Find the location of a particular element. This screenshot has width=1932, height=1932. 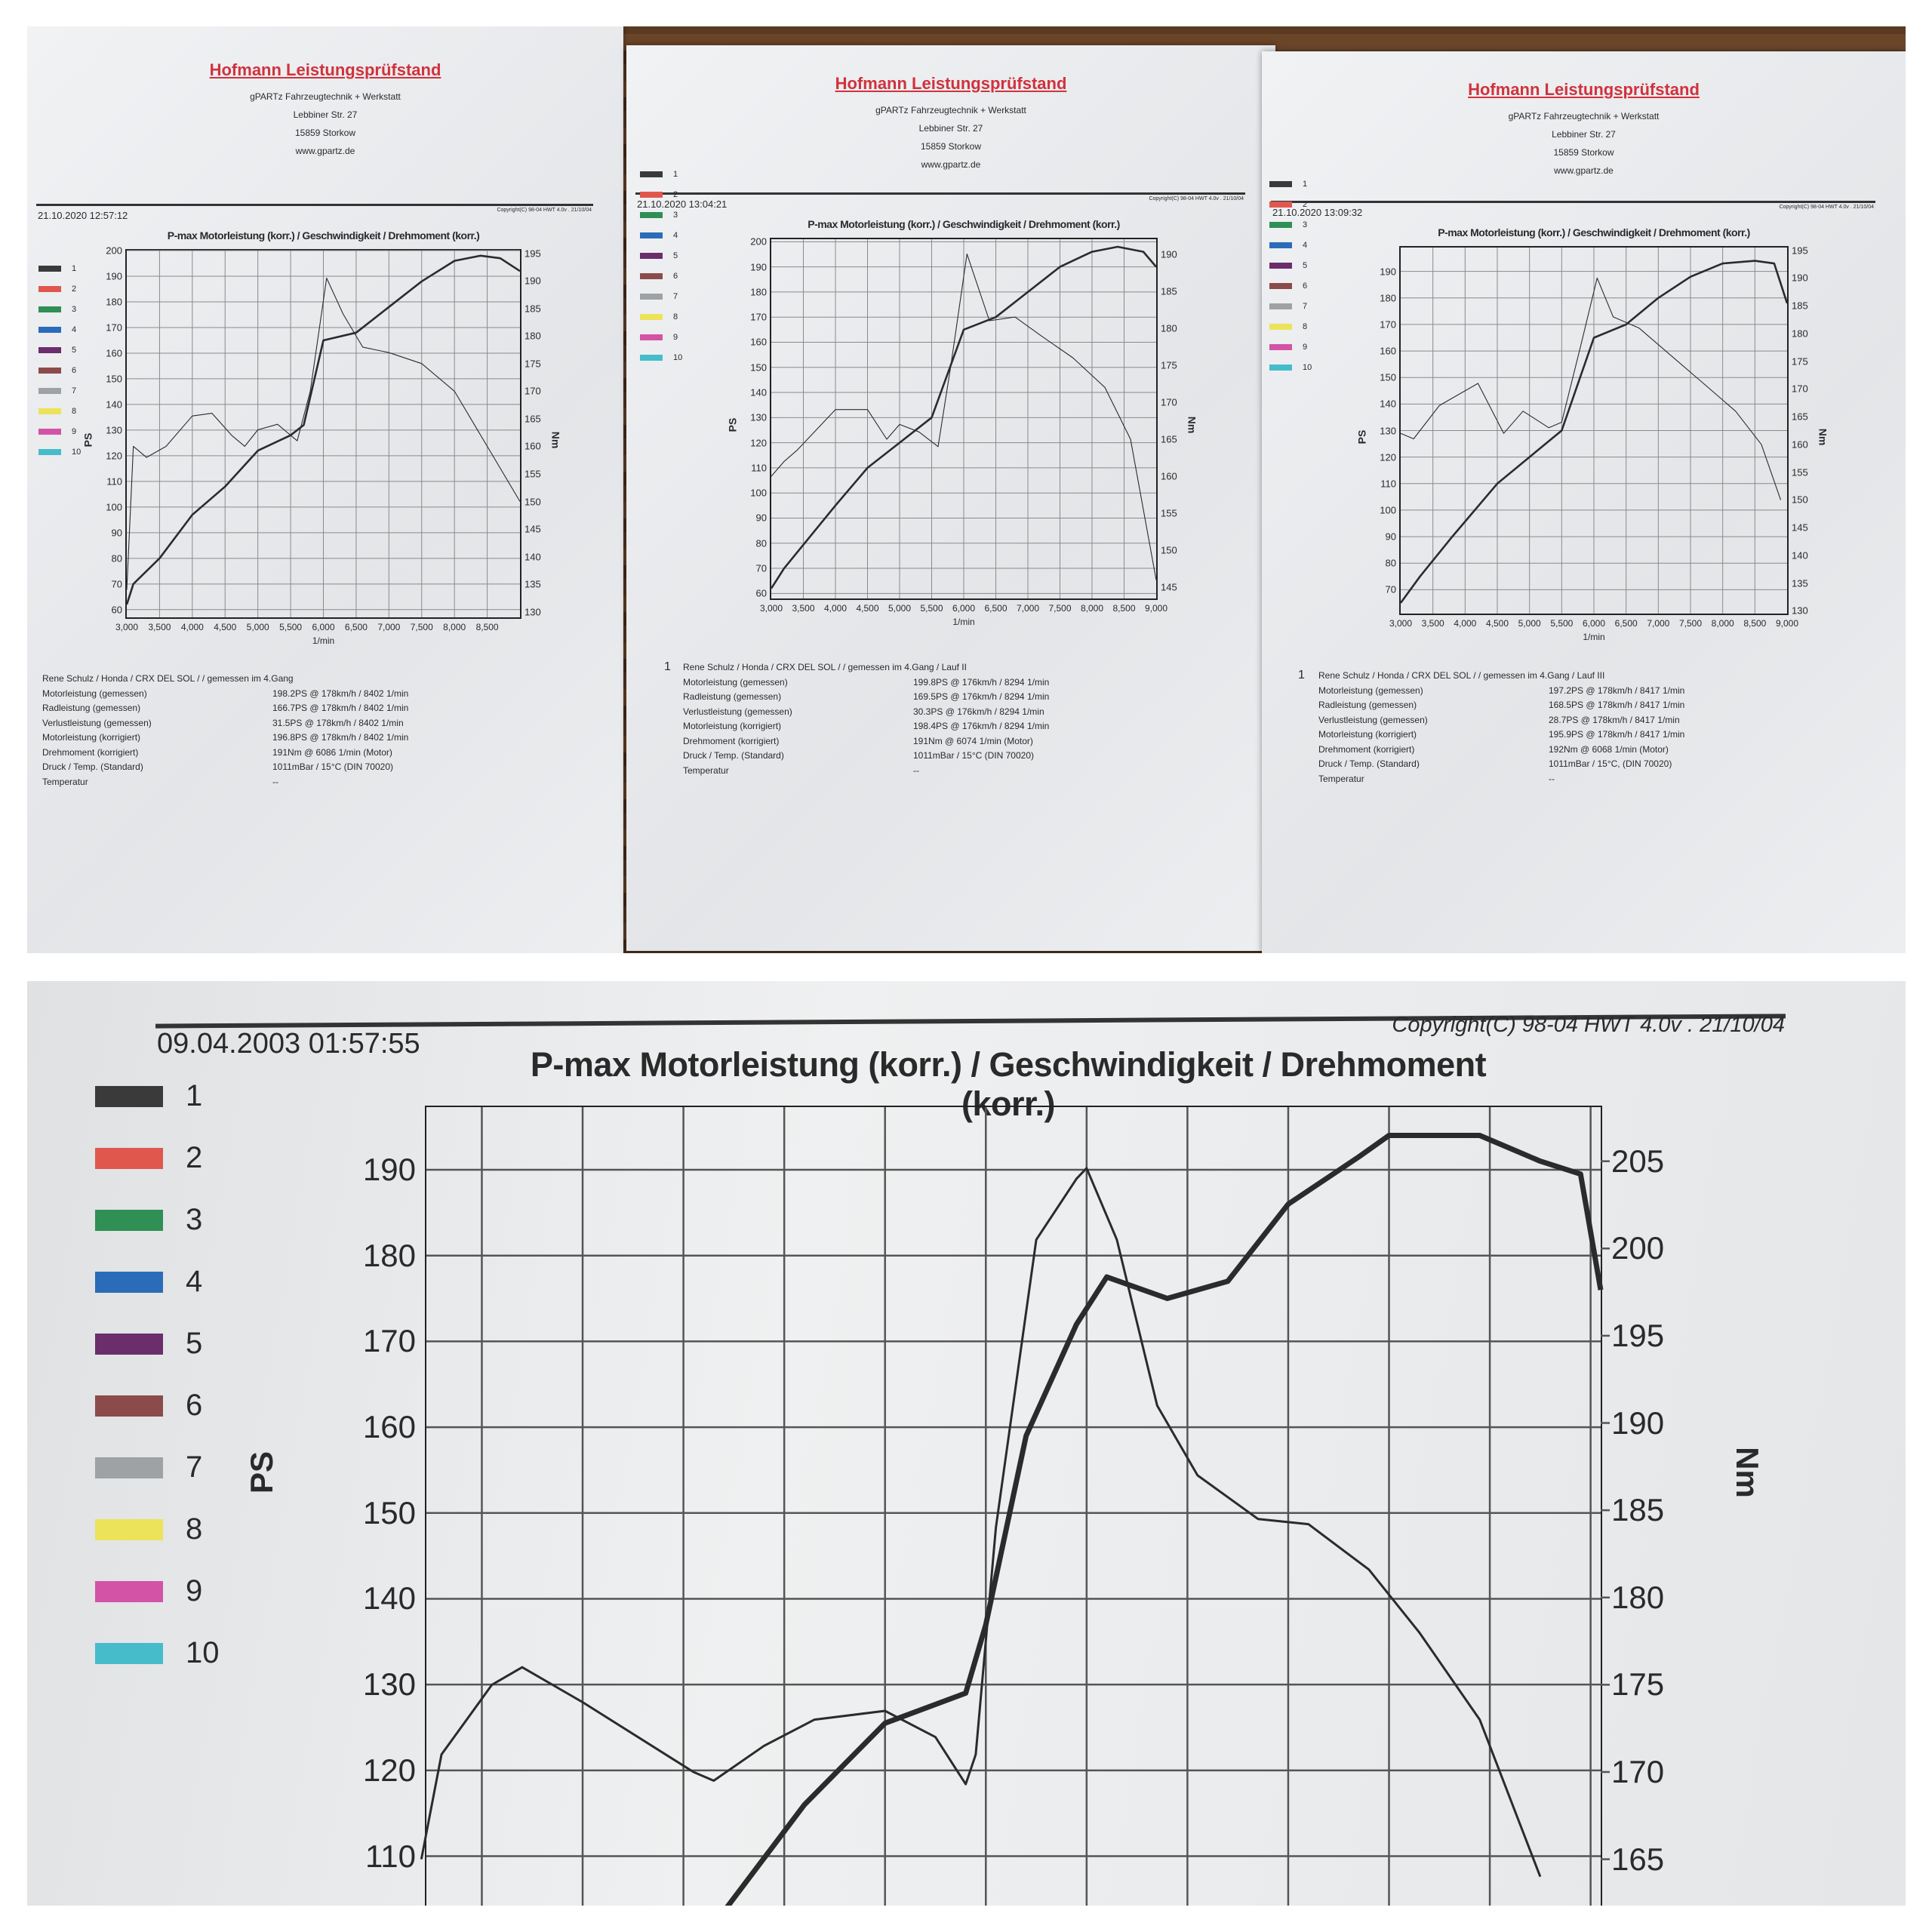

y-tick-label-ps: 110 is located at coordinates (1388, 484).